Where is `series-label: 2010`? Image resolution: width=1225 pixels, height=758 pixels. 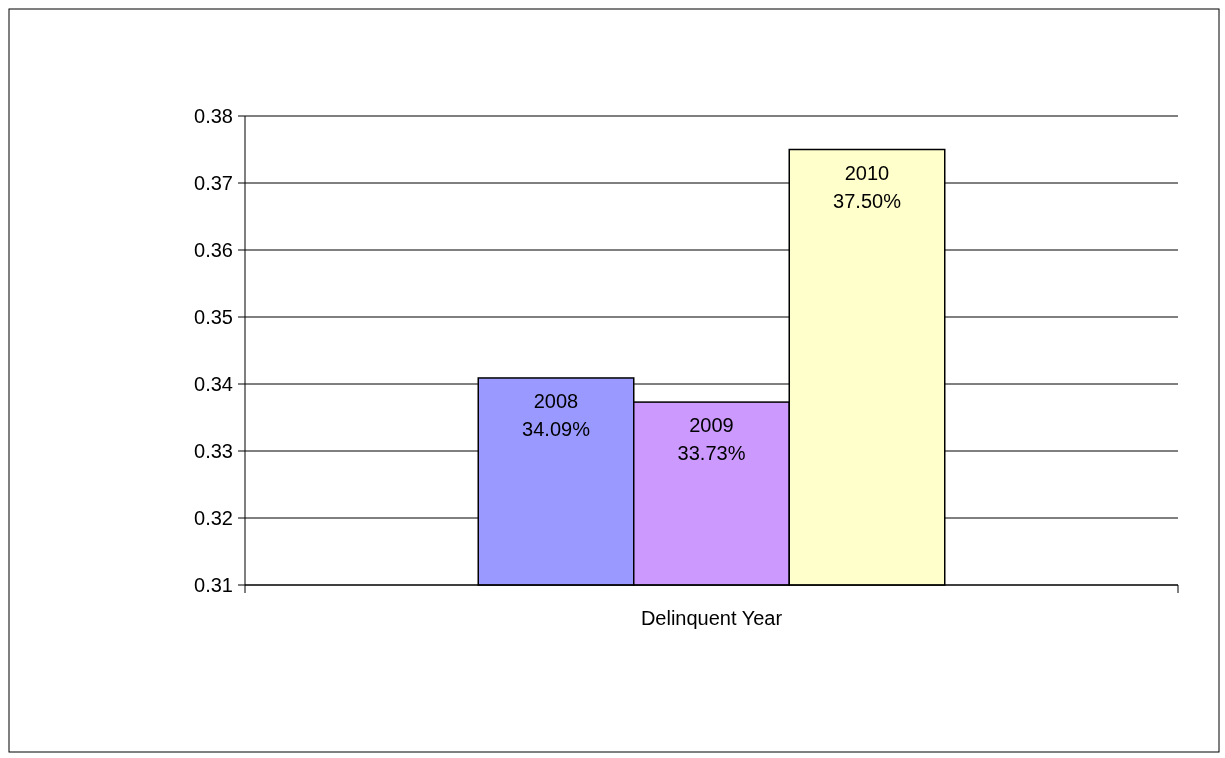
series-label: 2010 is located at coordinates (867, 172).